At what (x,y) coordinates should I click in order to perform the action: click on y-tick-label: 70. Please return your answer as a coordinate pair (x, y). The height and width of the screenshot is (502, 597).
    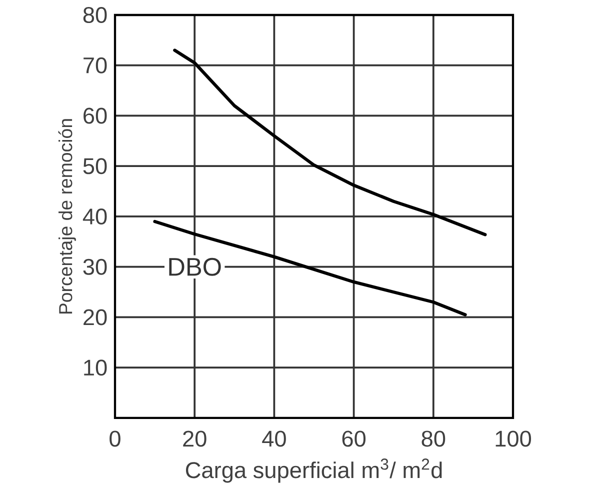
    Looking at the image, I should click on (95, 65).